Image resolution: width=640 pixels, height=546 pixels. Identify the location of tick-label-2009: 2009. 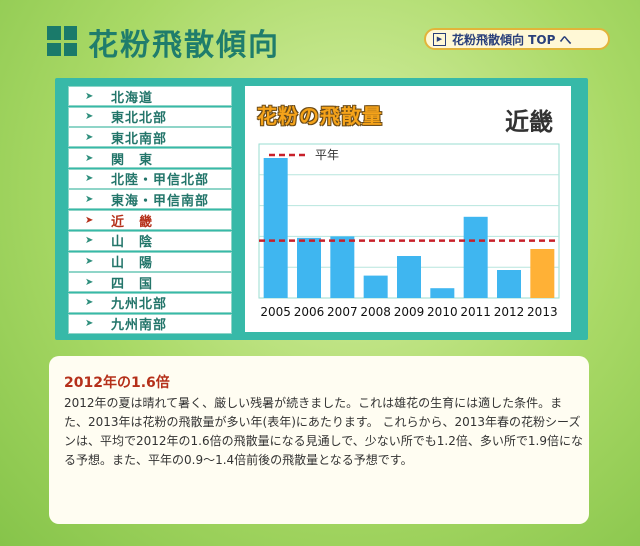
(409, 312).